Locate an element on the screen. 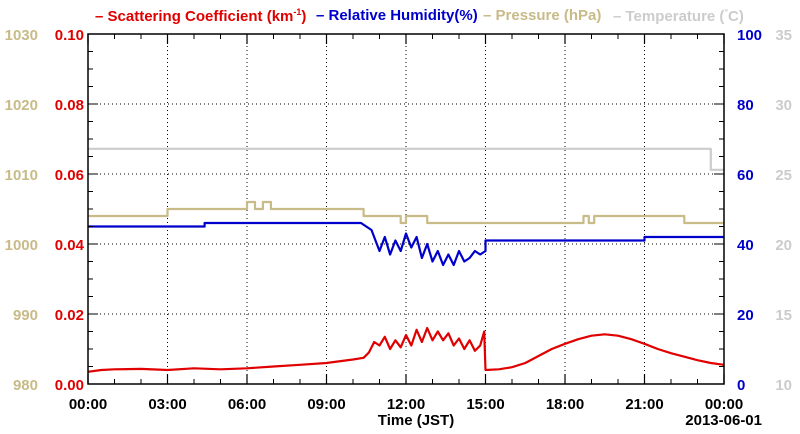 This screenshot has height=434, width=800. humidity-tick-label: 100 is located at coordinates (749, 35).